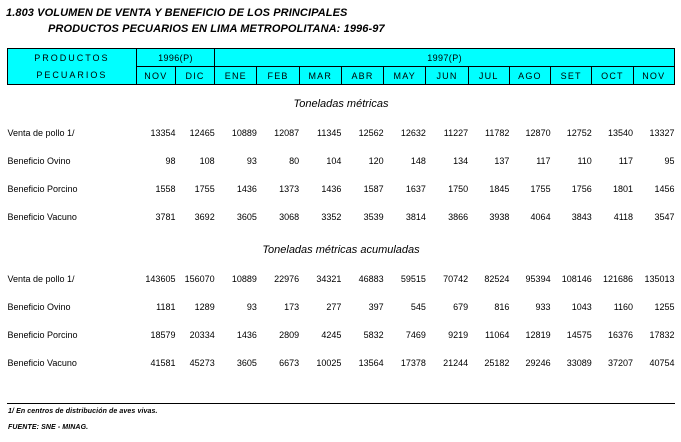  I want to click on data-cell: 3539, so click(373, 216).